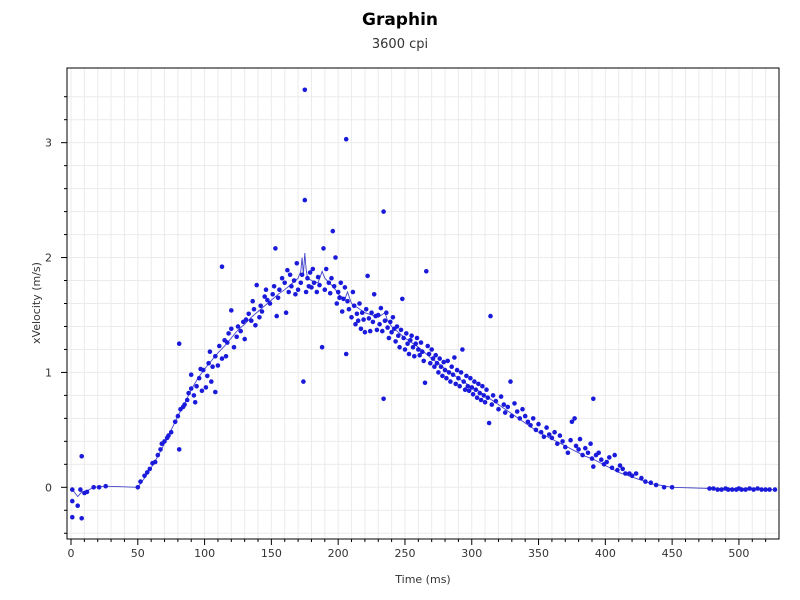  What do you see at coordinates (538, 553) in the screenshot?
I see `x-tick-label: 350` at bounding box center [538, 553].